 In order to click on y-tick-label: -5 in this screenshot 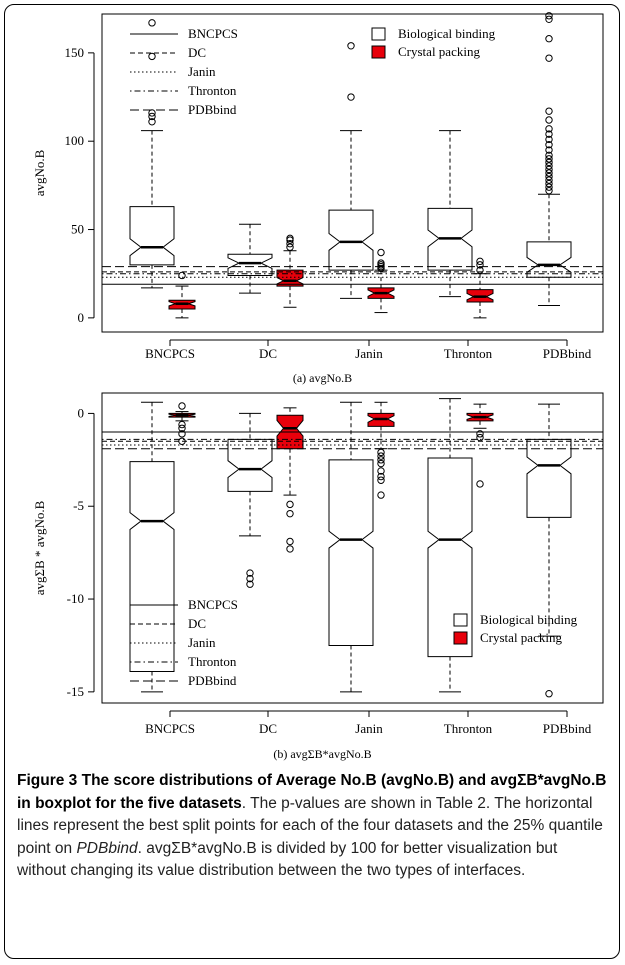, I will do `click(78, 505)`.